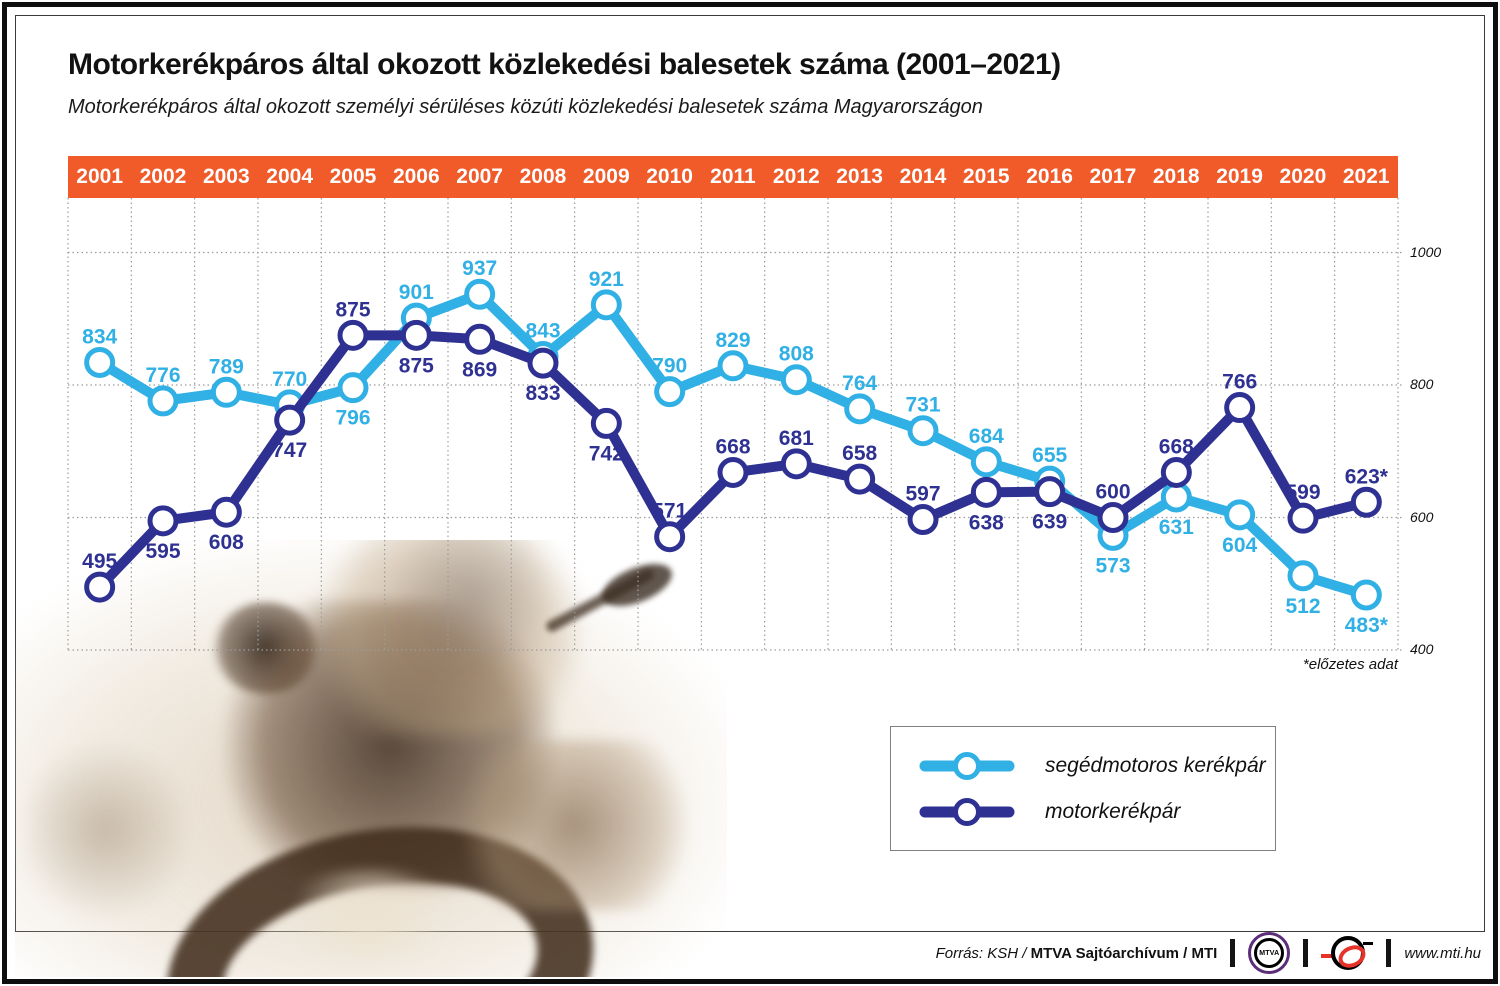 The width and height of the screenshot is (1500, 986). I want to click on year-label: 2020, so click(1303, 176).